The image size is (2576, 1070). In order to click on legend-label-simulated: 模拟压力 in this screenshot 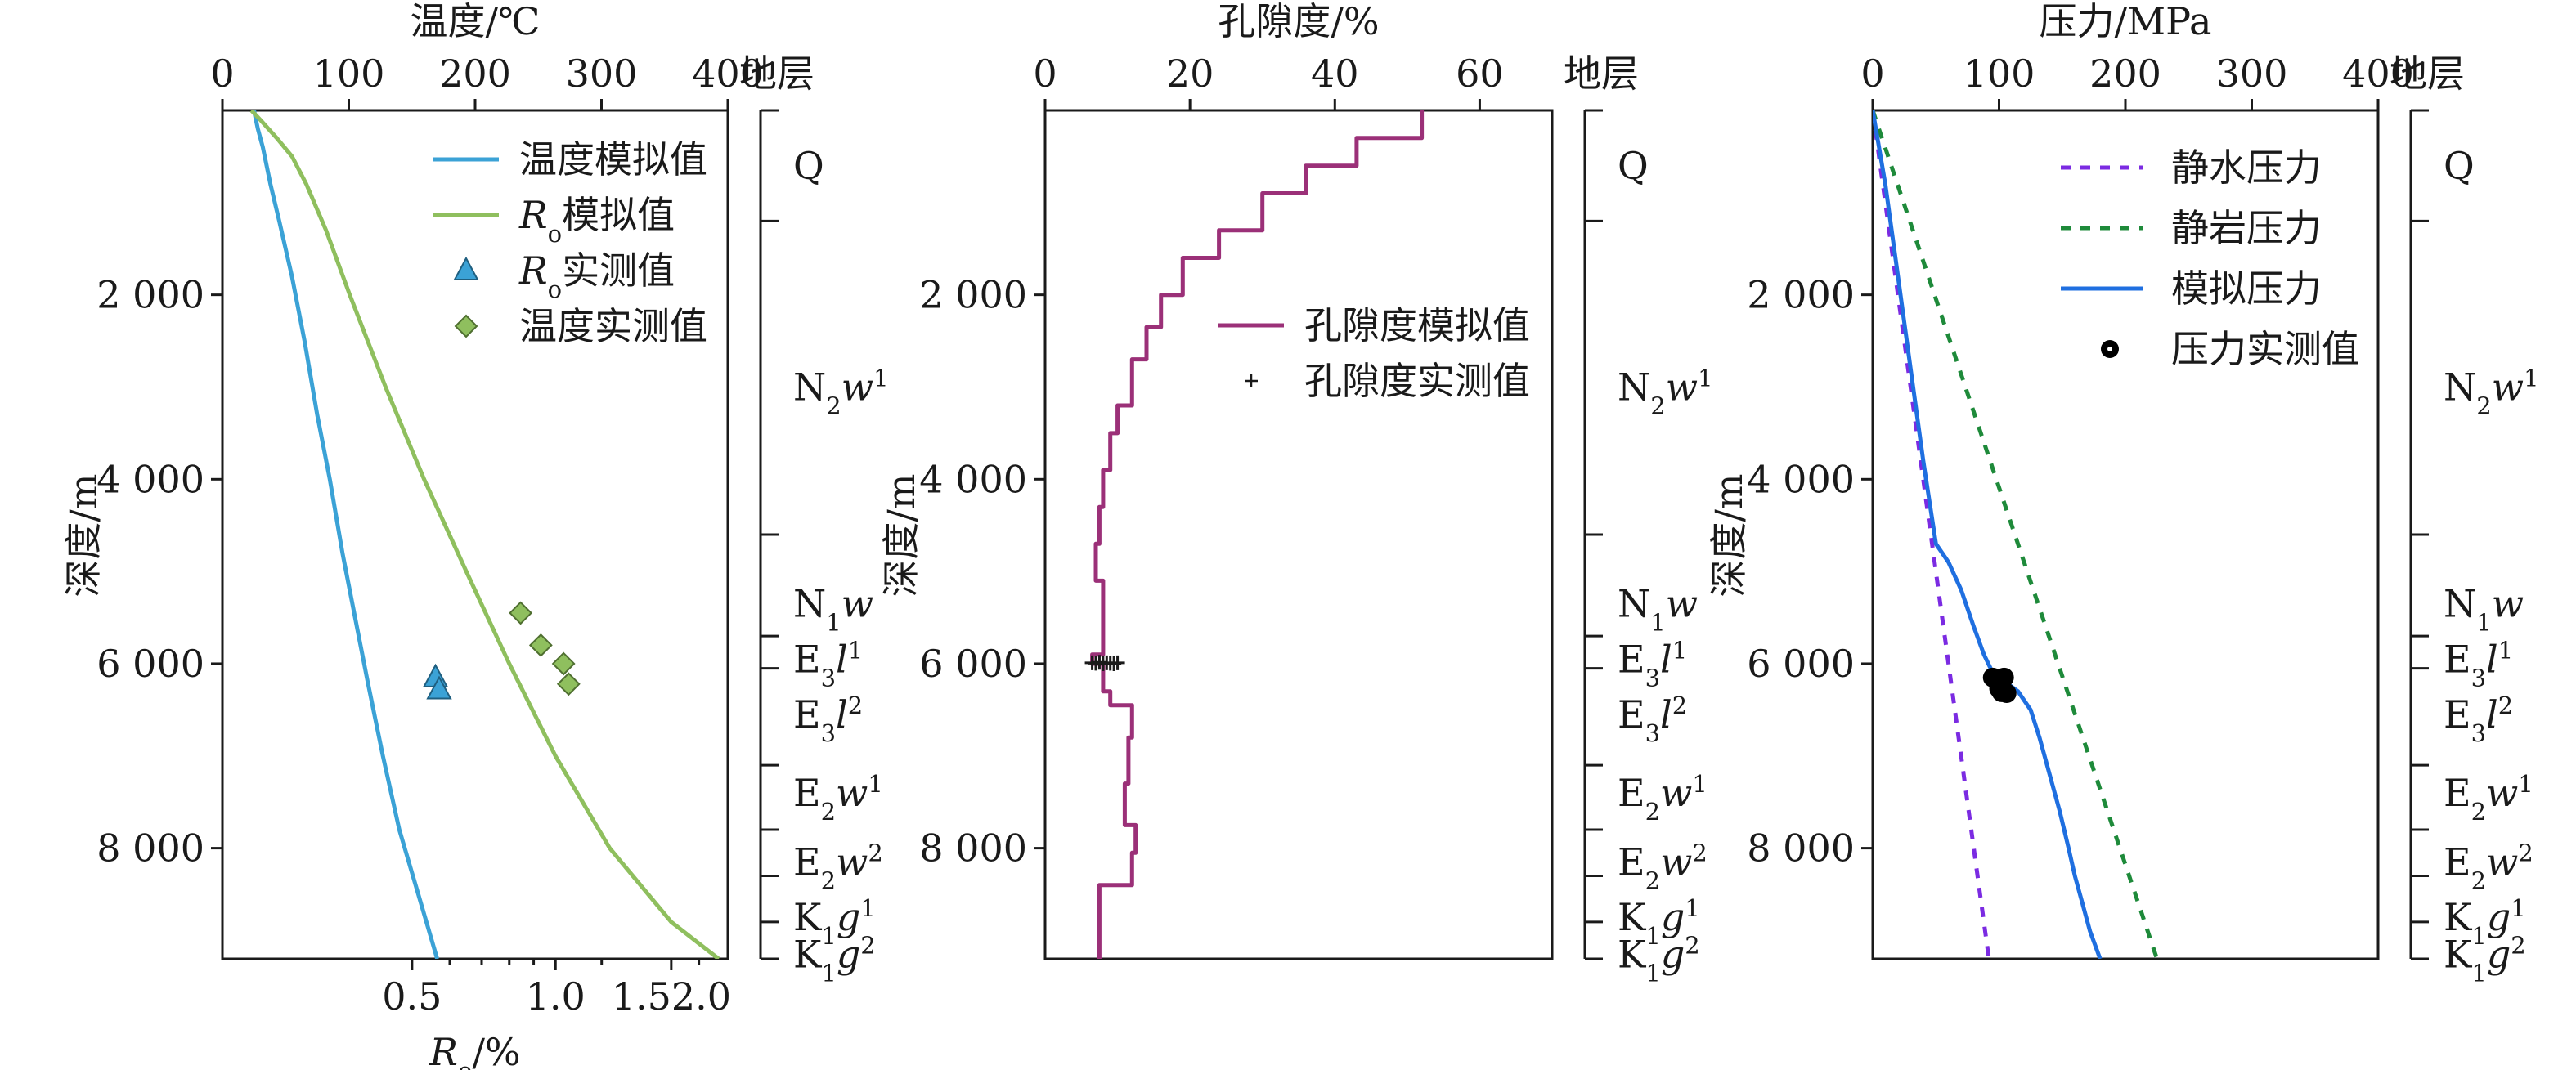, I will do `click(2246, 288)`.